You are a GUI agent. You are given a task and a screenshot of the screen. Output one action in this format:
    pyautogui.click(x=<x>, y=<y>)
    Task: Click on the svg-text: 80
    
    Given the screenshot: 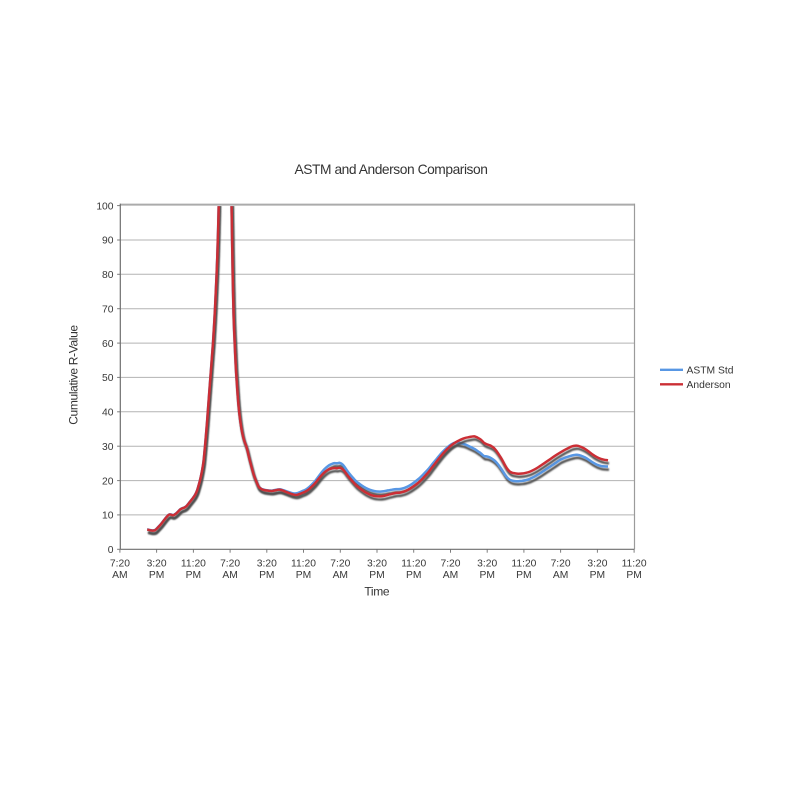 What is the action you would take?
    pyautogui.click(x=108, y=275)
    